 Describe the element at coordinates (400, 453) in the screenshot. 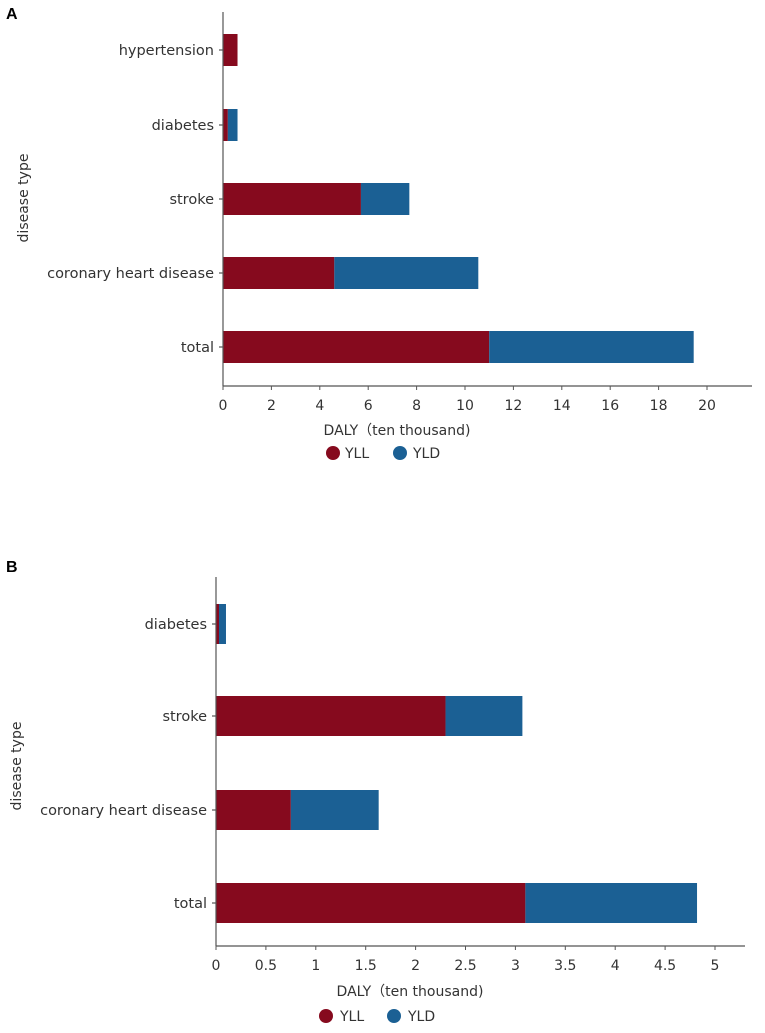

I see `legend-marker-a-yld` at that location.